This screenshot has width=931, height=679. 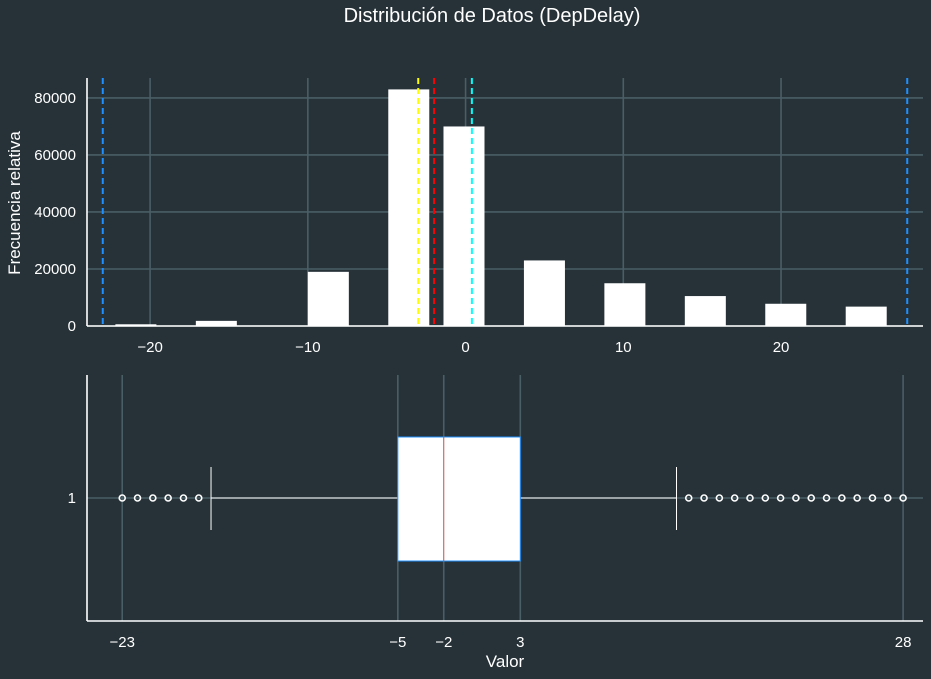 What do you see at coordinates (623, 347) in the screenshot?
I see `histogram-x-tick-label: 10` at bounding box center [623, 347].